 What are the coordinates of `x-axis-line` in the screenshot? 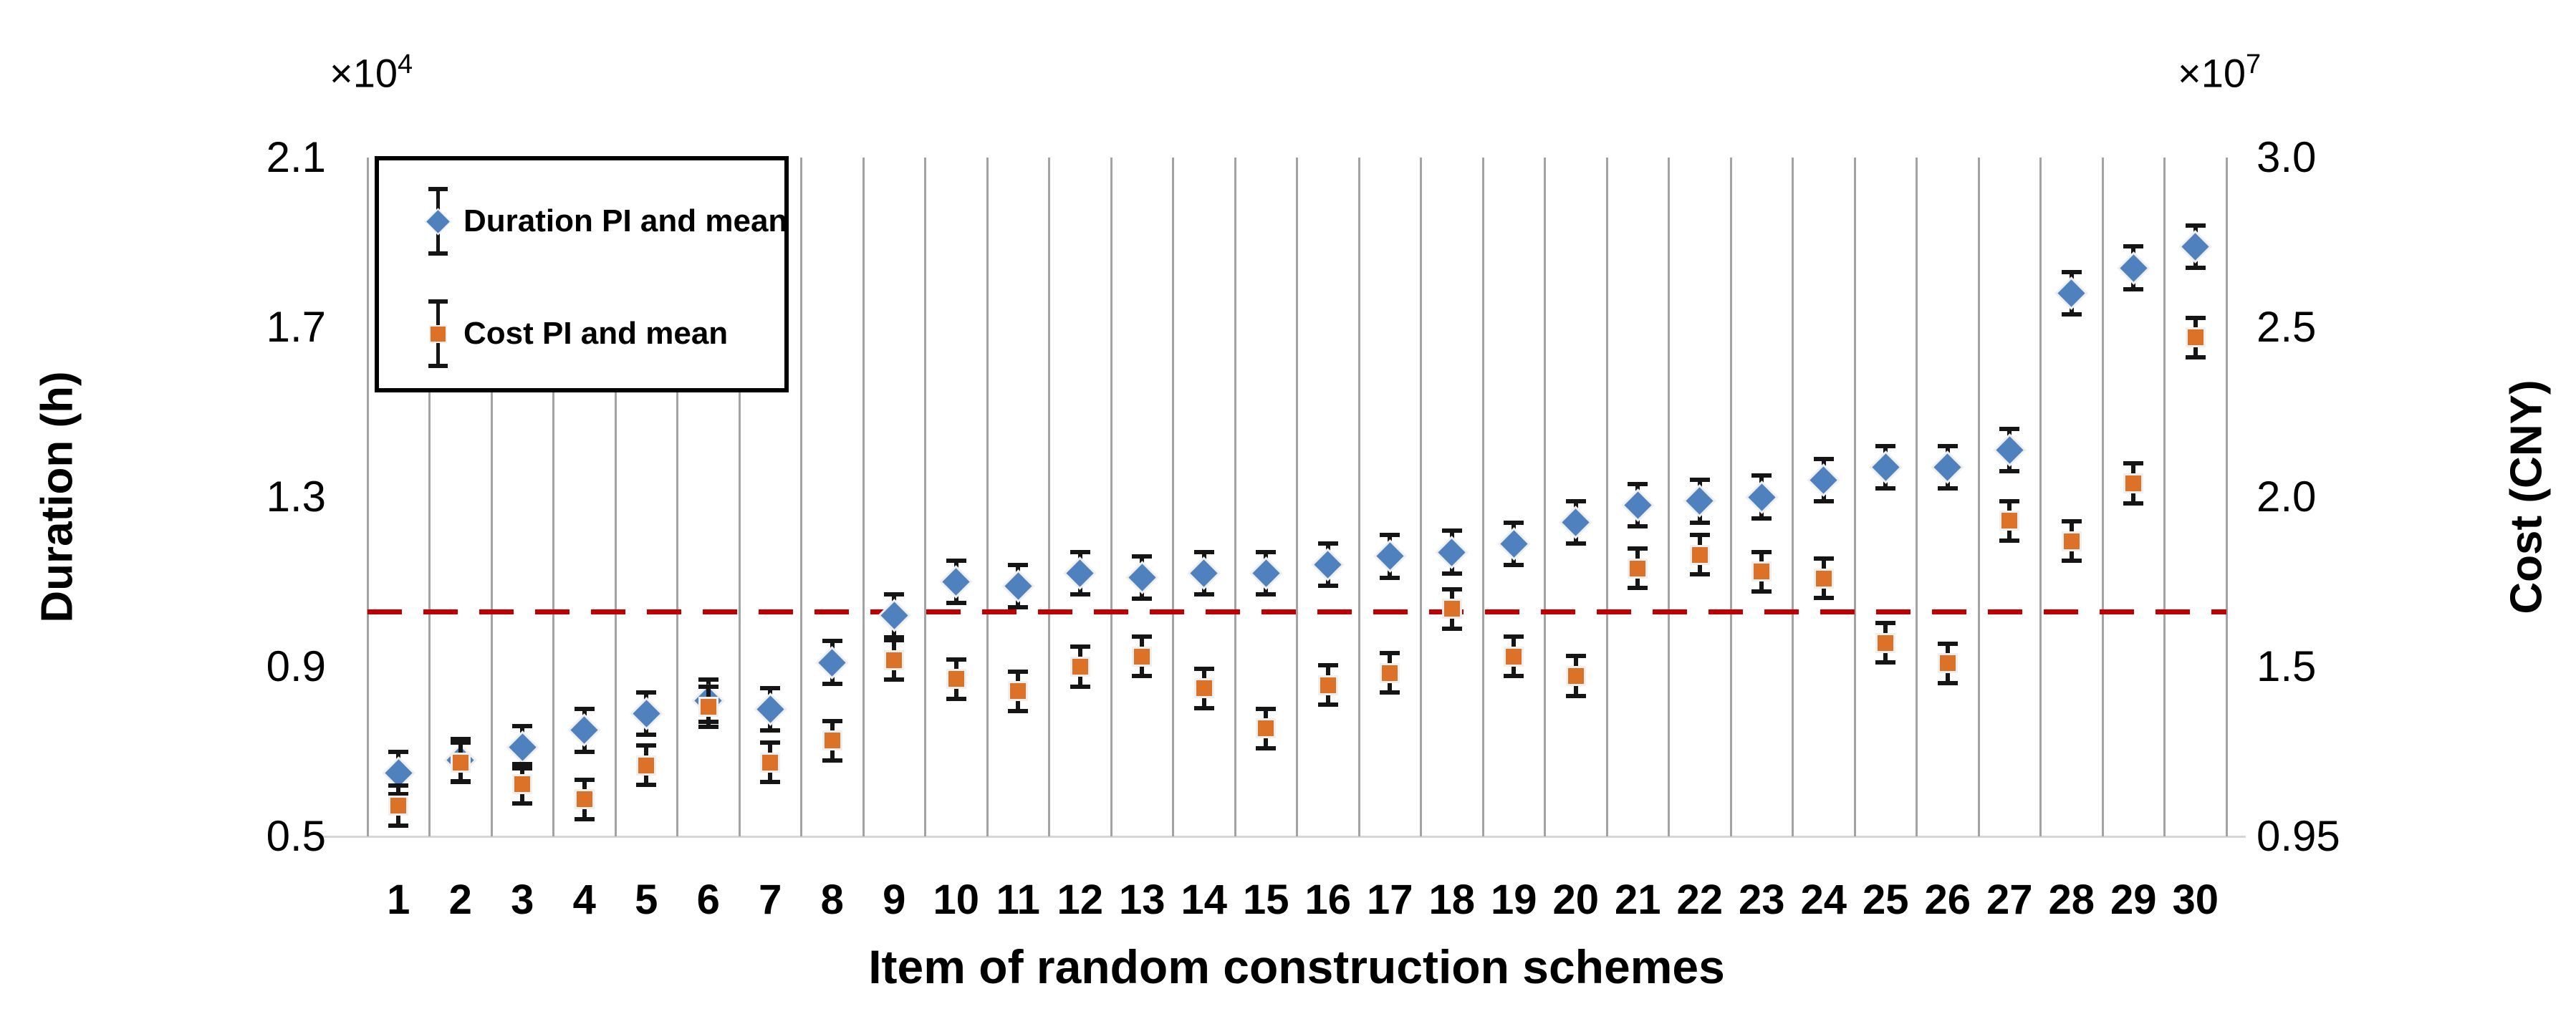 It's located at (1283, 837).